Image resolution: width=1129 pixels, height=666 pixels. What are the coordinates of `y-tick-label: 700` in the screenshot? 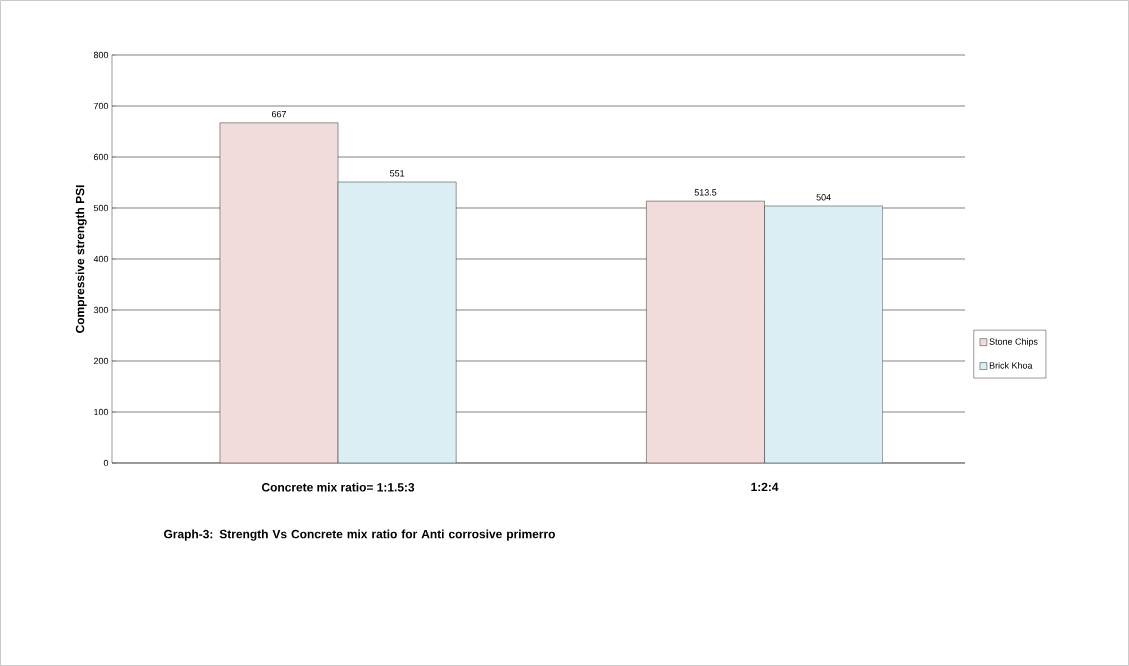 It's located at (101, 106).